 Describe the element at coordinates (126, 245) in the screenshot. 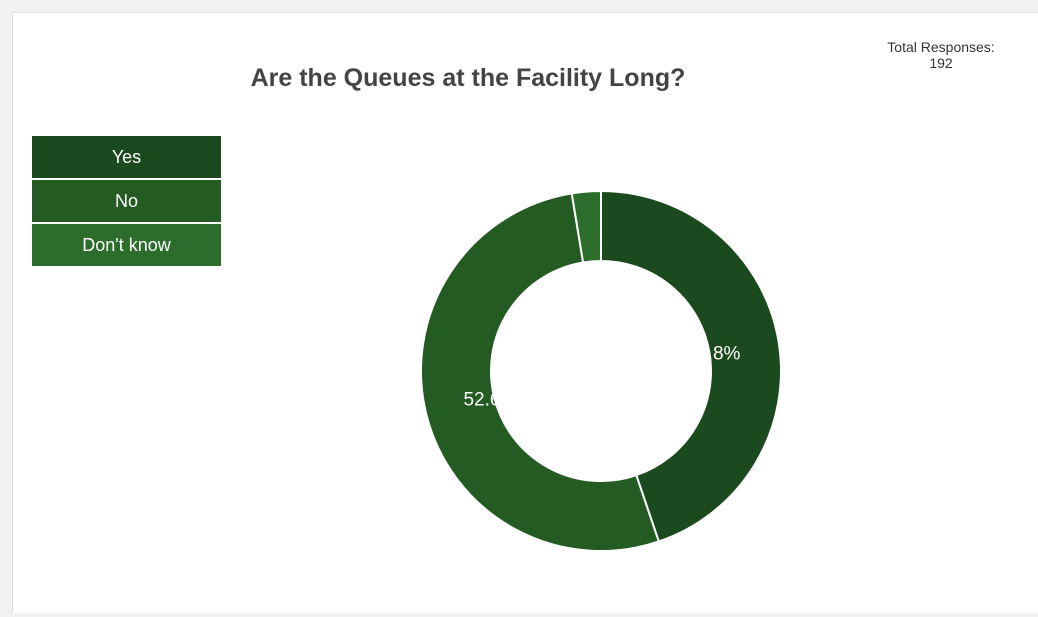

I see `legend-item-dont-know: Don't know` at that location.